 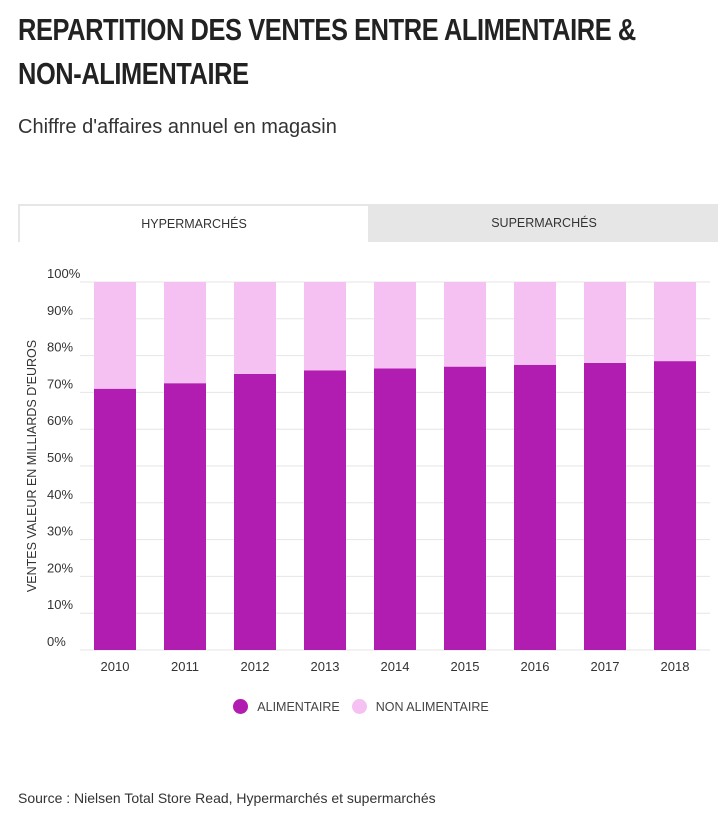 What do you see at coordinates (60, 457) in the screenshot?
I see `y-tick-label: 50%` at bounding box center [60, 457].